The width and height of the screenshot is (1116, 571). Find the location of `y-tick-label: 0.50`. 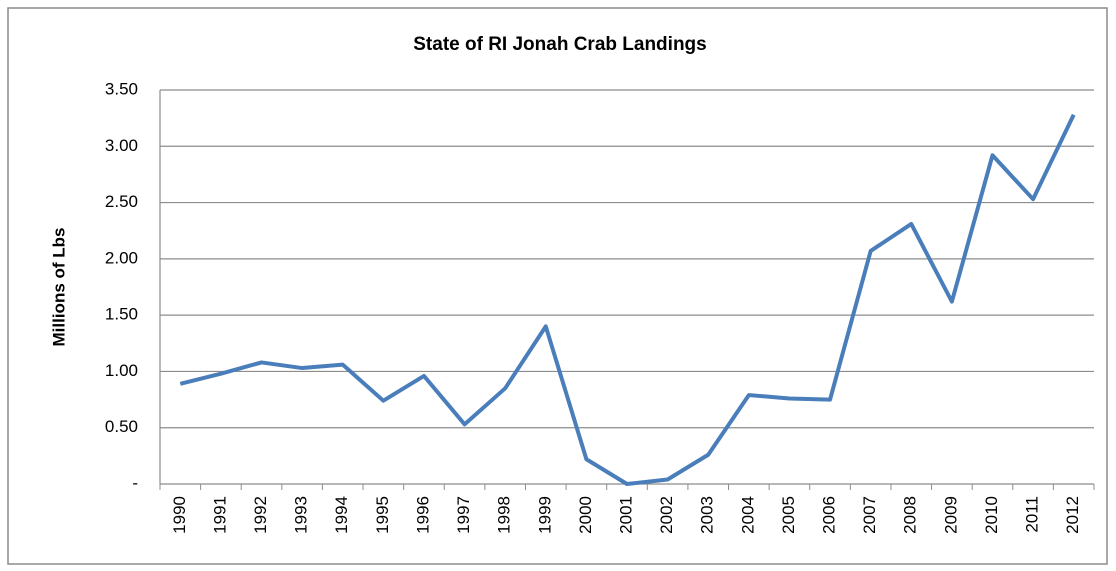

y-tick-label: 0.50 is located at coordinates (121, 426).